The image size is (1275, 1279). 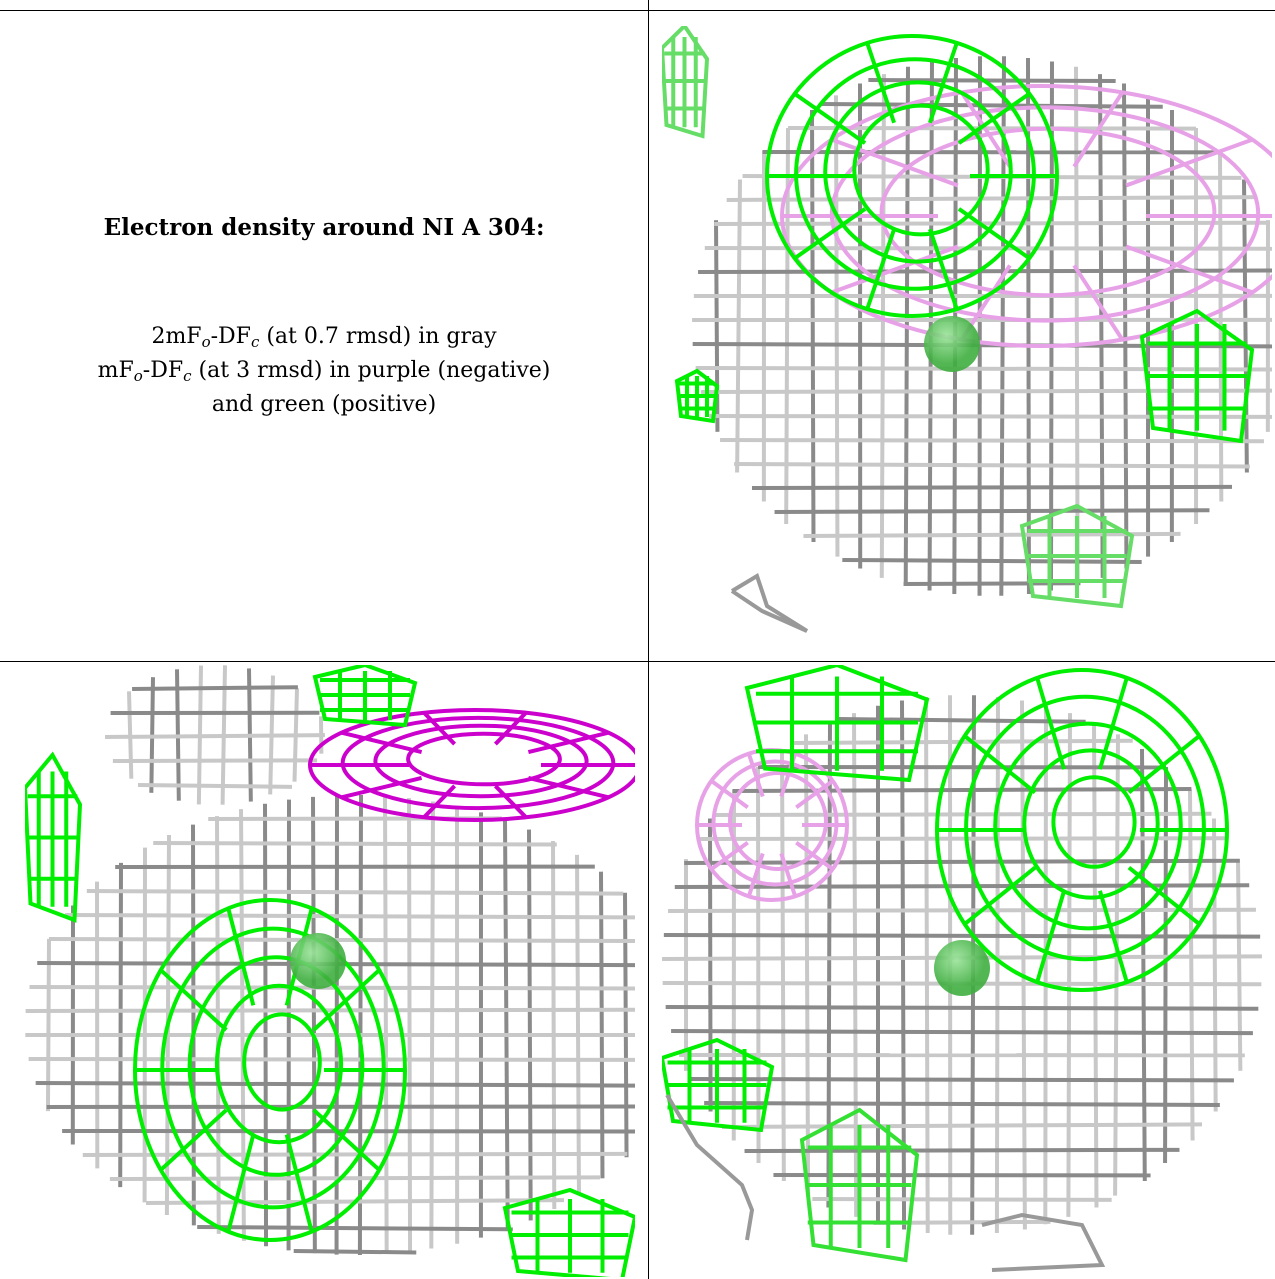 What do you see at coordinates (1197, 376) in the screenshot?
I see `positive-density-cage` at bounding box center [1197, 376].